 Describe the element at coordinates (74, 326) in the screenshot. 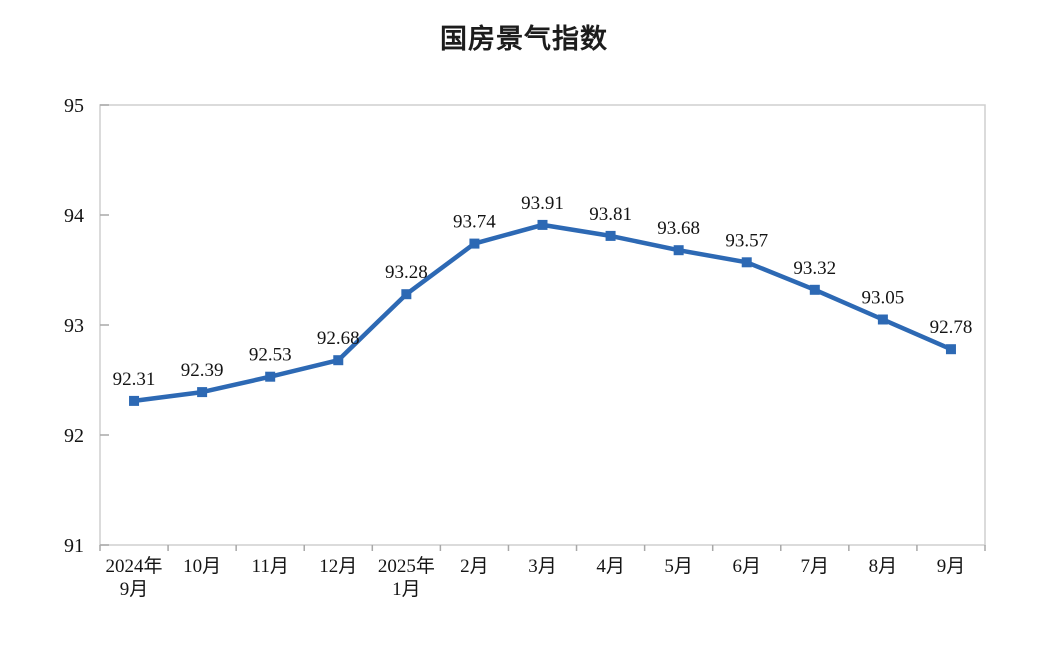

I see `y-axis-tick-label: 93` at that location.